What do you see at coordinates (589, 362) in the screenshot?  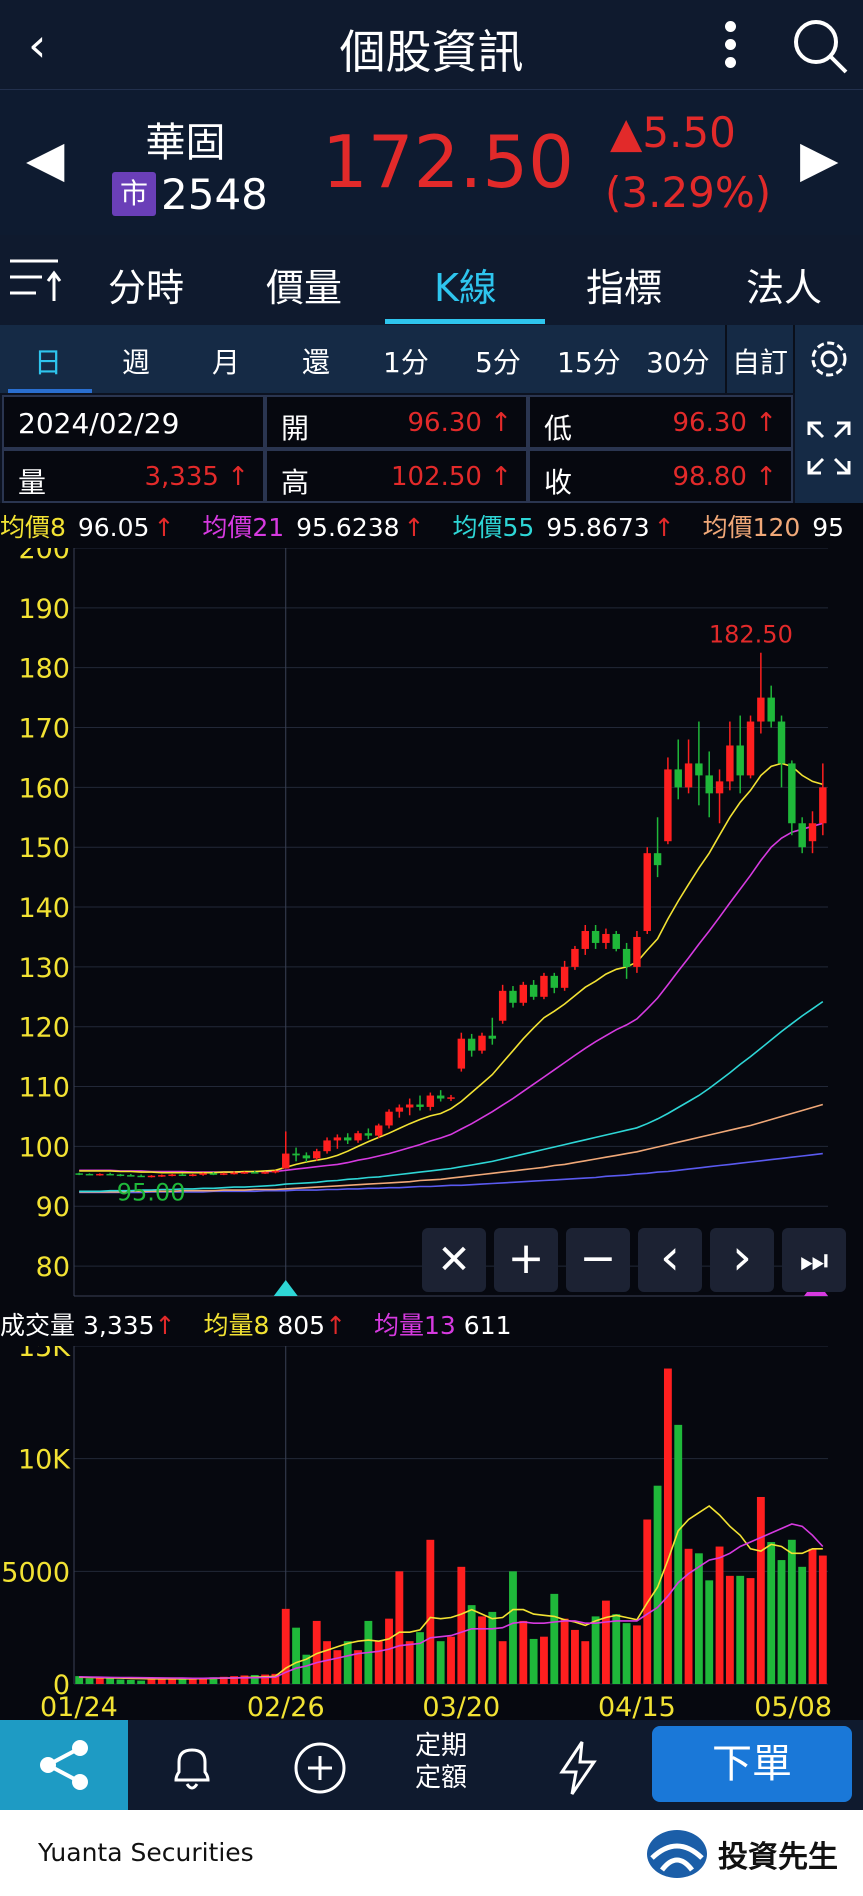 I see `timeframe-15min: 15分` at bounding box center [589, 362].